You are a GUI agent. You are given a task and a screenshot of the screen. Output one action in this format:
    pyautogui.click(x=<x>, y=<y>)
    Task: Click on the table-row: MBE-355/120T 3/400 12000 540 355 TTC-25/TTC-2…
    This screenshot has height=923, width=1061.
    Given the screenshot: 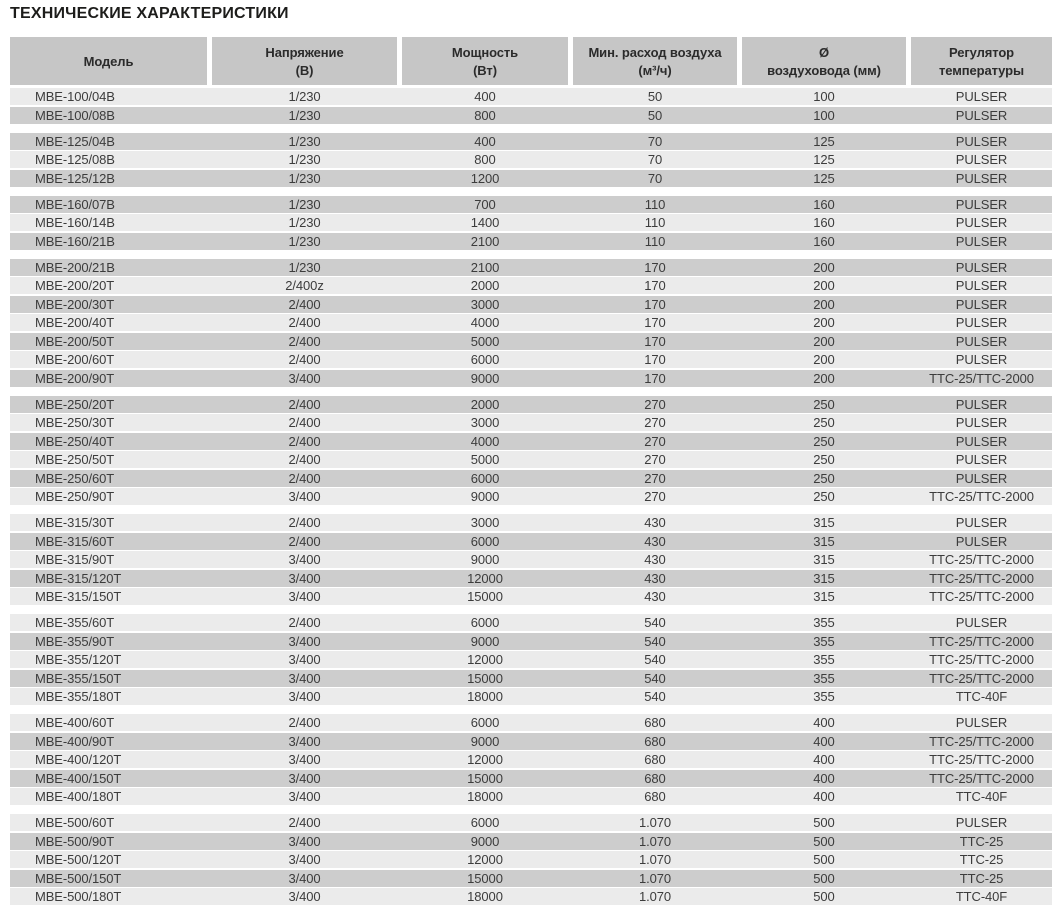 What is the action you would take?
    pyautogui.click(x=531, y=659)
    